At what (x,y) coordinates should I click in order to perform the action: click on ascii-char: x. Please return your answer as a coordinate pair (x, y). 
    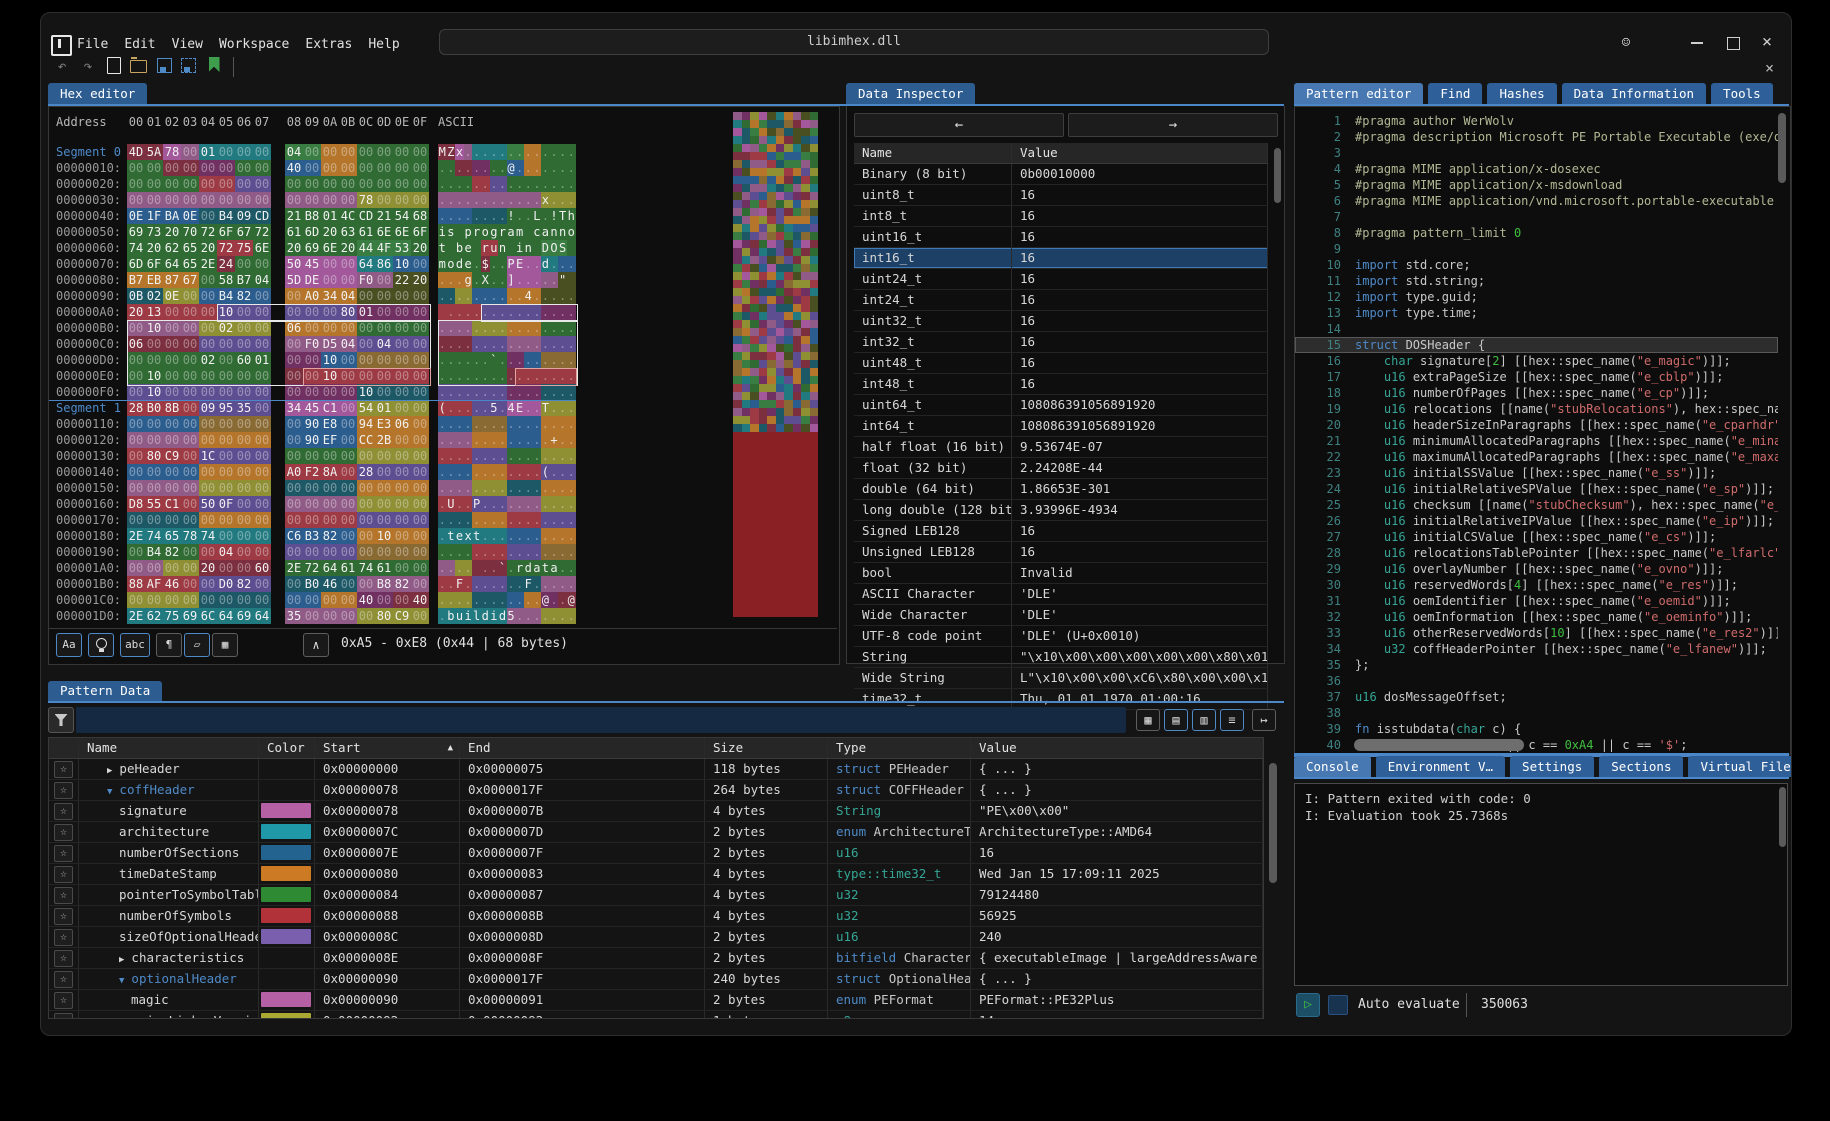
    Looking at the image, I should click on (545, 200).